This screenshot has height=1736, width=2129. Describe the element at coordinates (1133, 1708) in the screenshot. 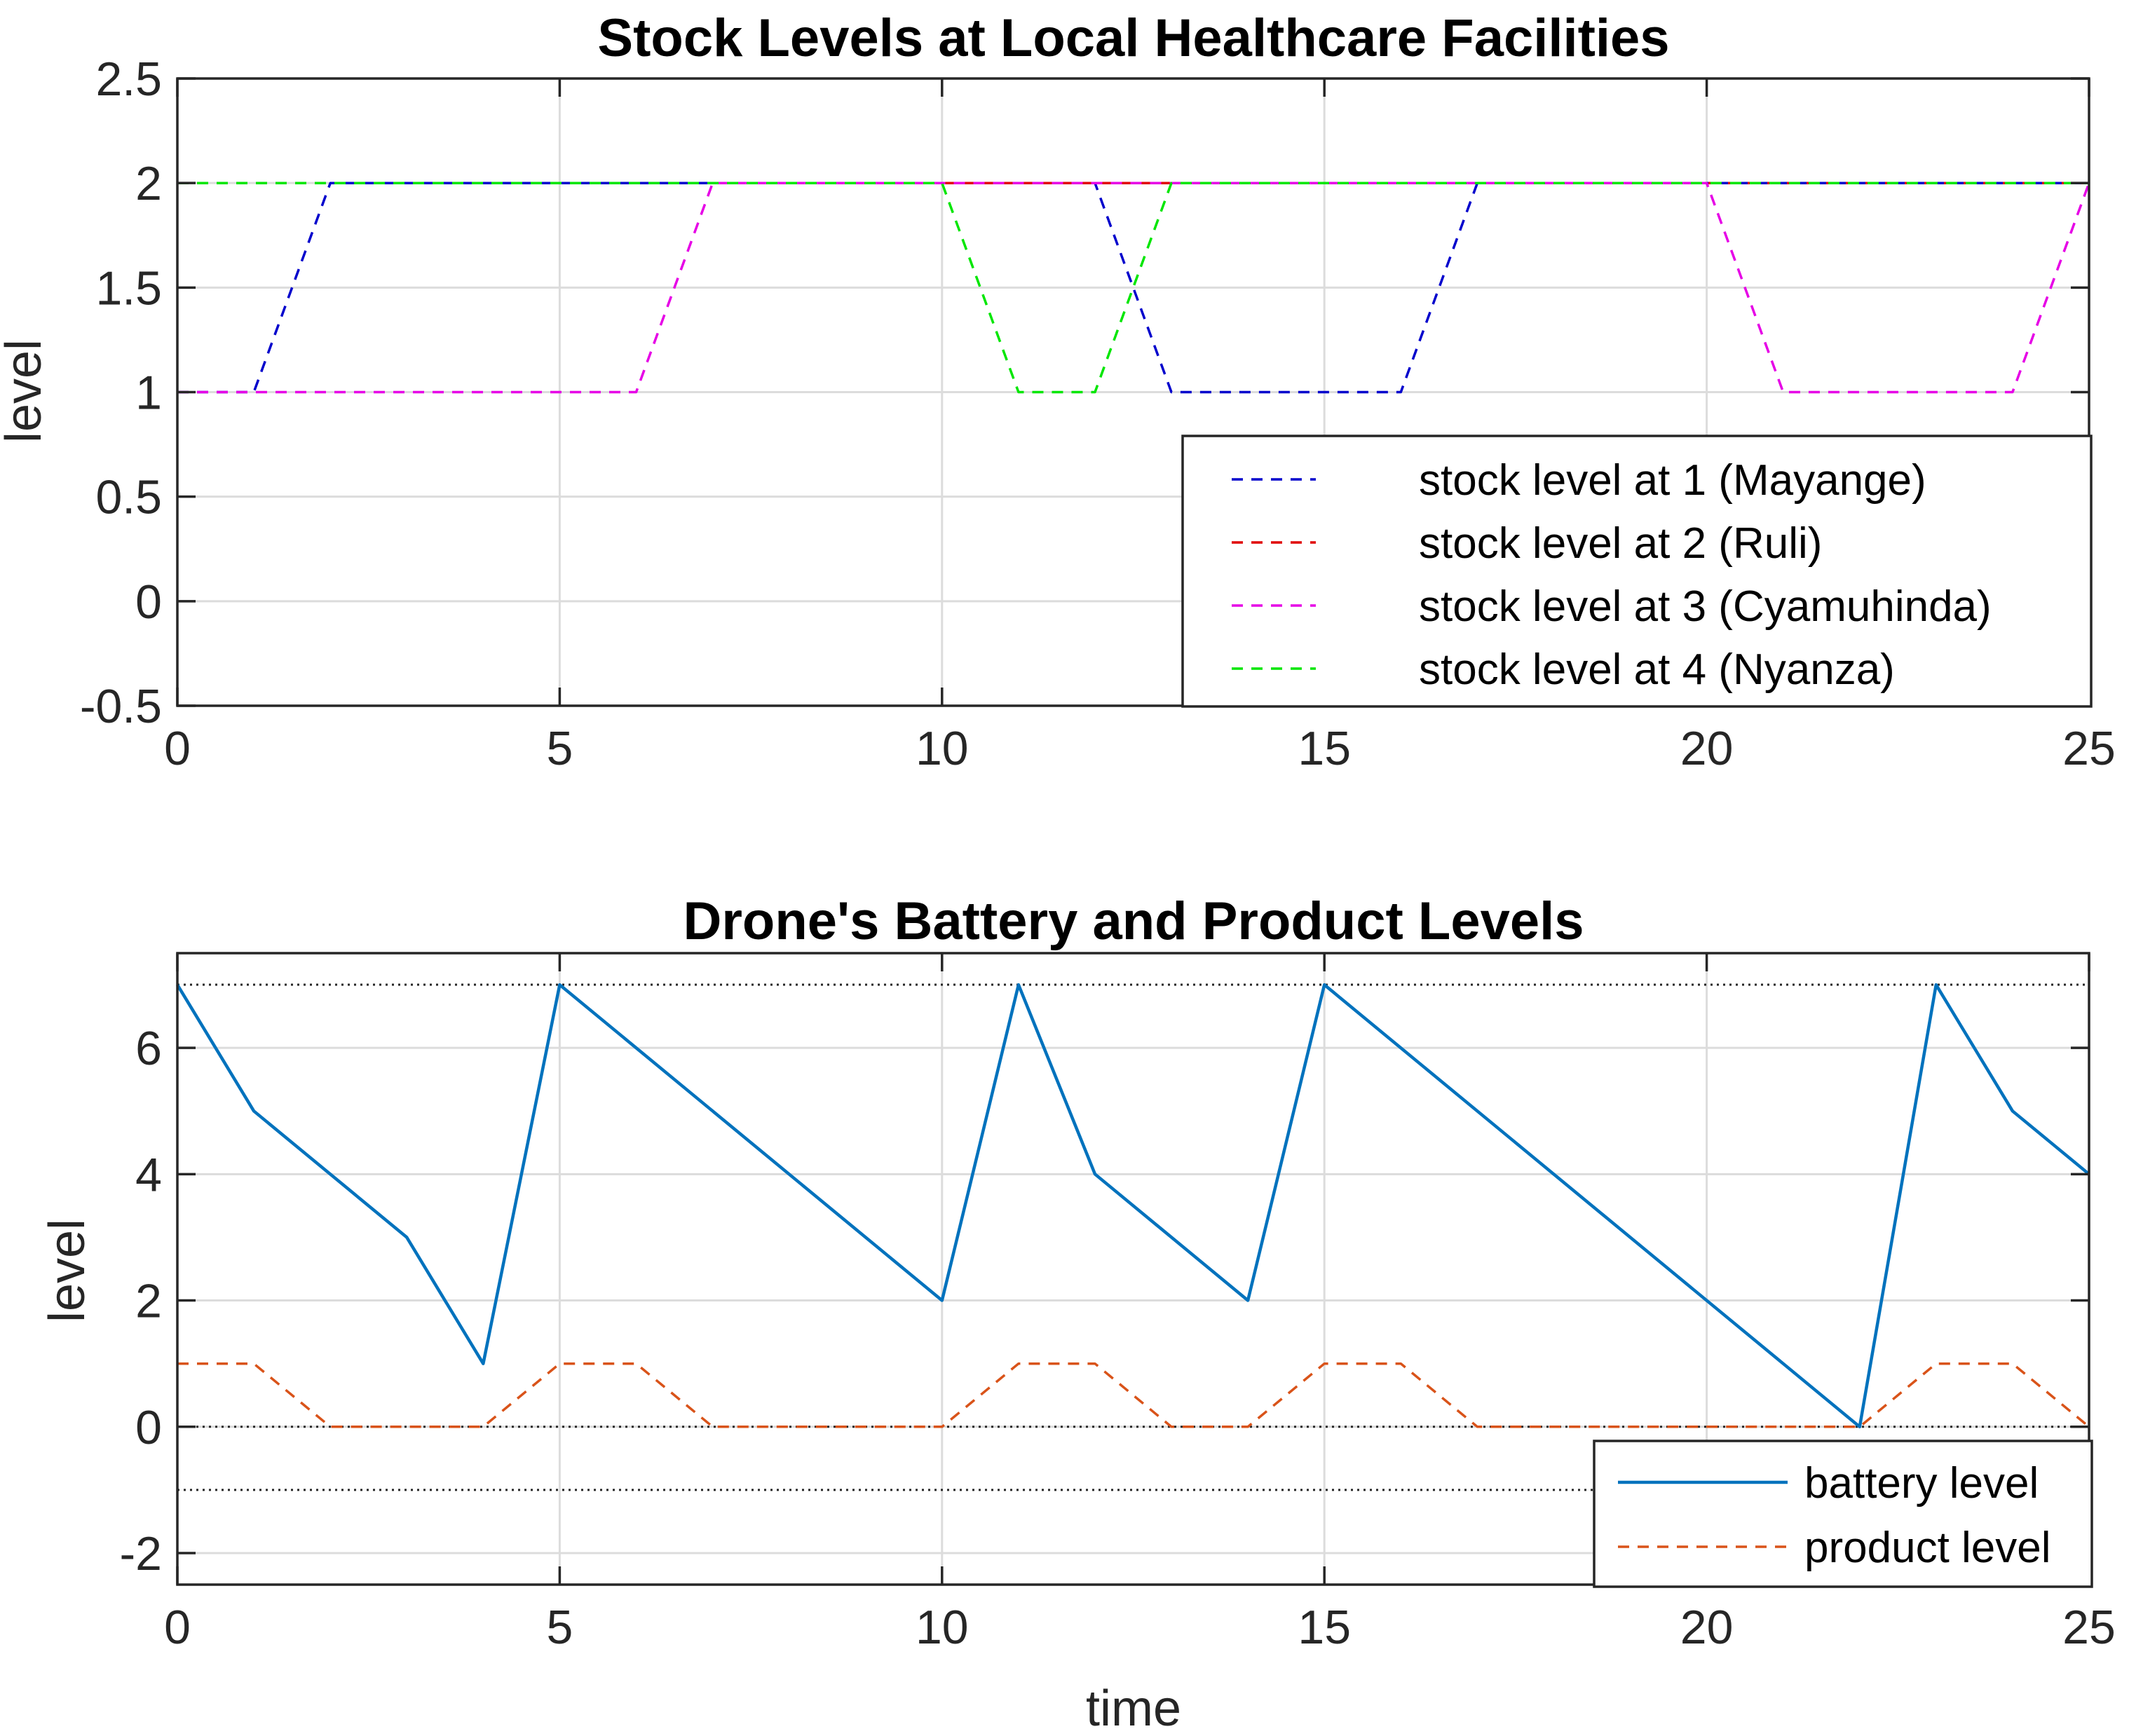

I see `x-axis-label: time` at that location.